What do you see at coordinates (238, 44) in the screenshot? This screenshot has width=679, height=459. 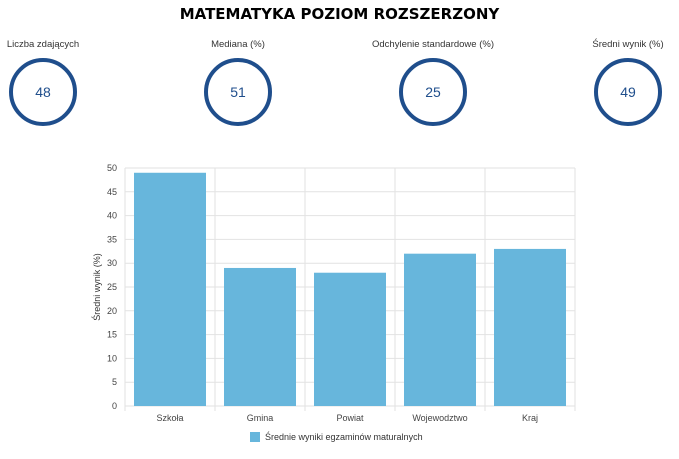 I see `stat-median-label: Mediana (%)` at bounding box center [238, 44].